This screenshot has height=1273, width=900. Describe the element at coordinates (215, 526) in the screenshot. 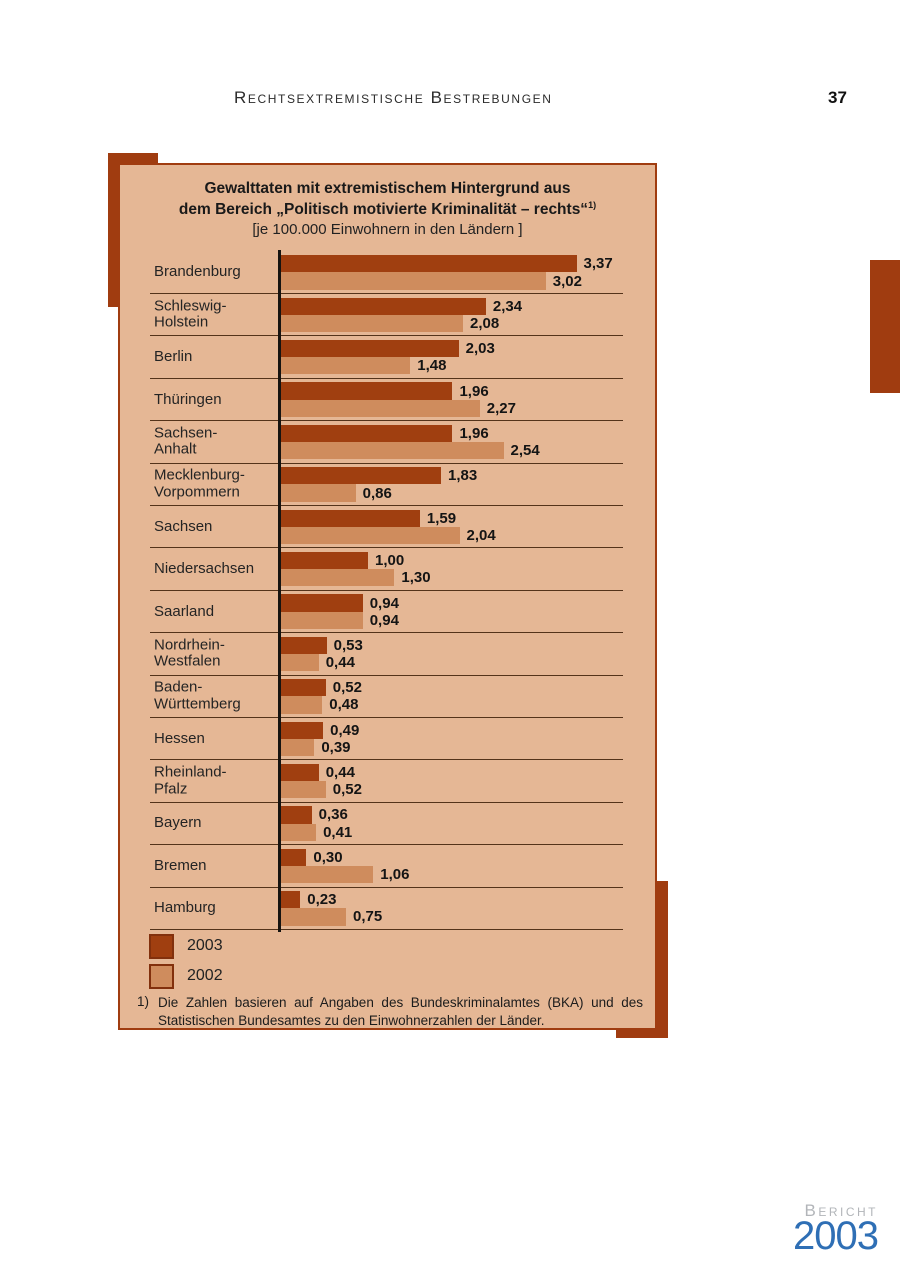

I see `state-label: Sachsen` at that location.